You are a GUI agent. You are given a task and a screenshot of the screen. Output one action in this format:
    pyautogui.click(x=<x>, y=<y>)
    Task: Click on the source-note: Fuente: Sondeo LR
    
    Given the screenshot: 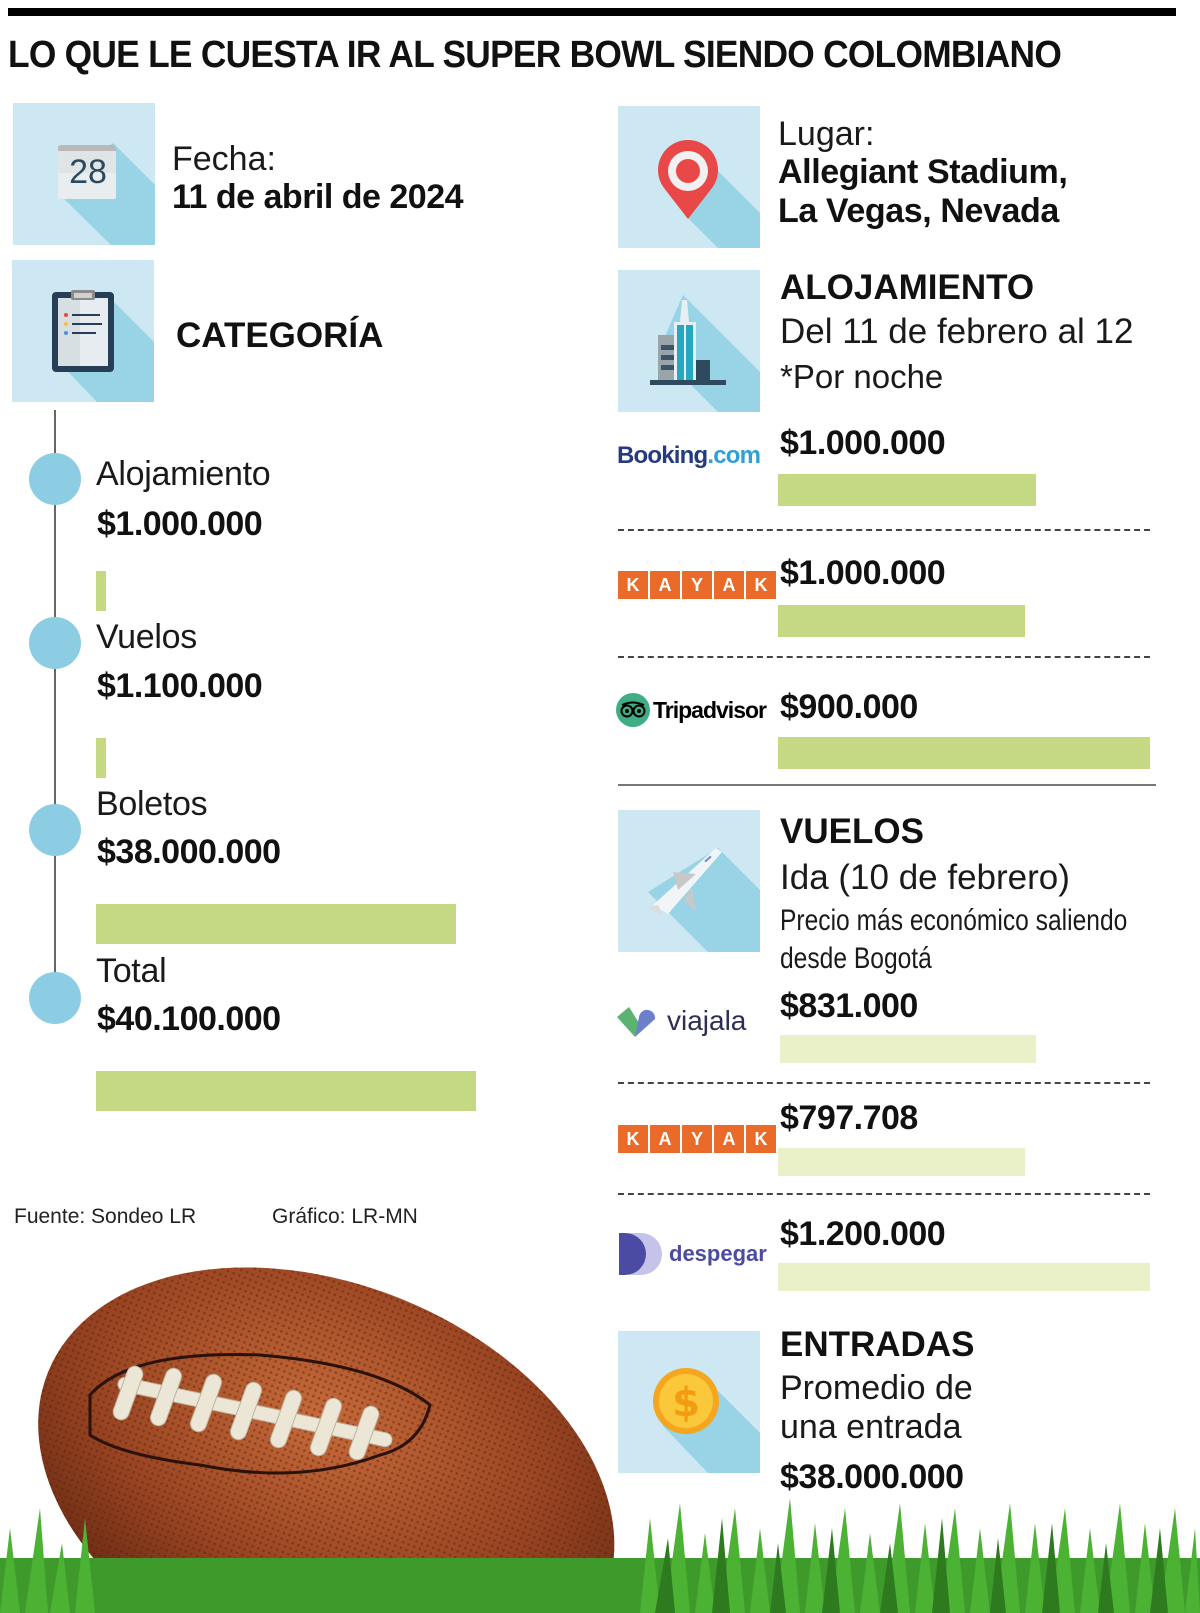 What is the action you would take?
    pyautogui.click(x=105, y=1216)
    